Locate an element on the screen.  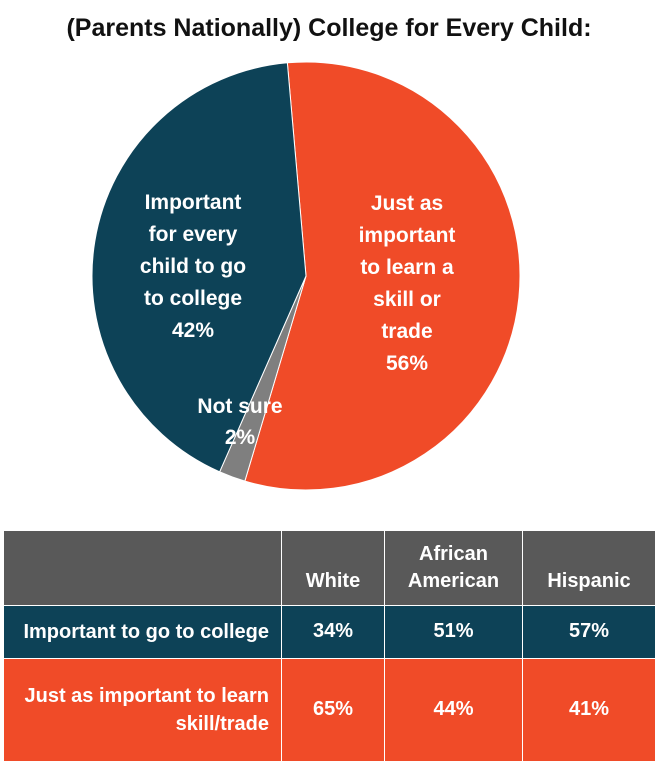
slice-label-line: skill or is located at coordinates (407, 299).